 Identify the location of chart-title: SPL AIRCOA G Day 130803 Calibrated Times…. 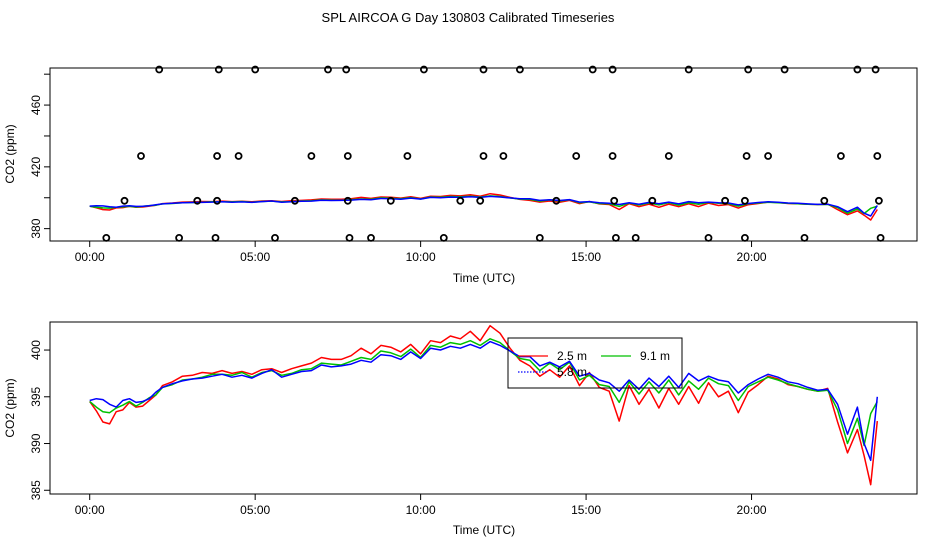
(468, 17).